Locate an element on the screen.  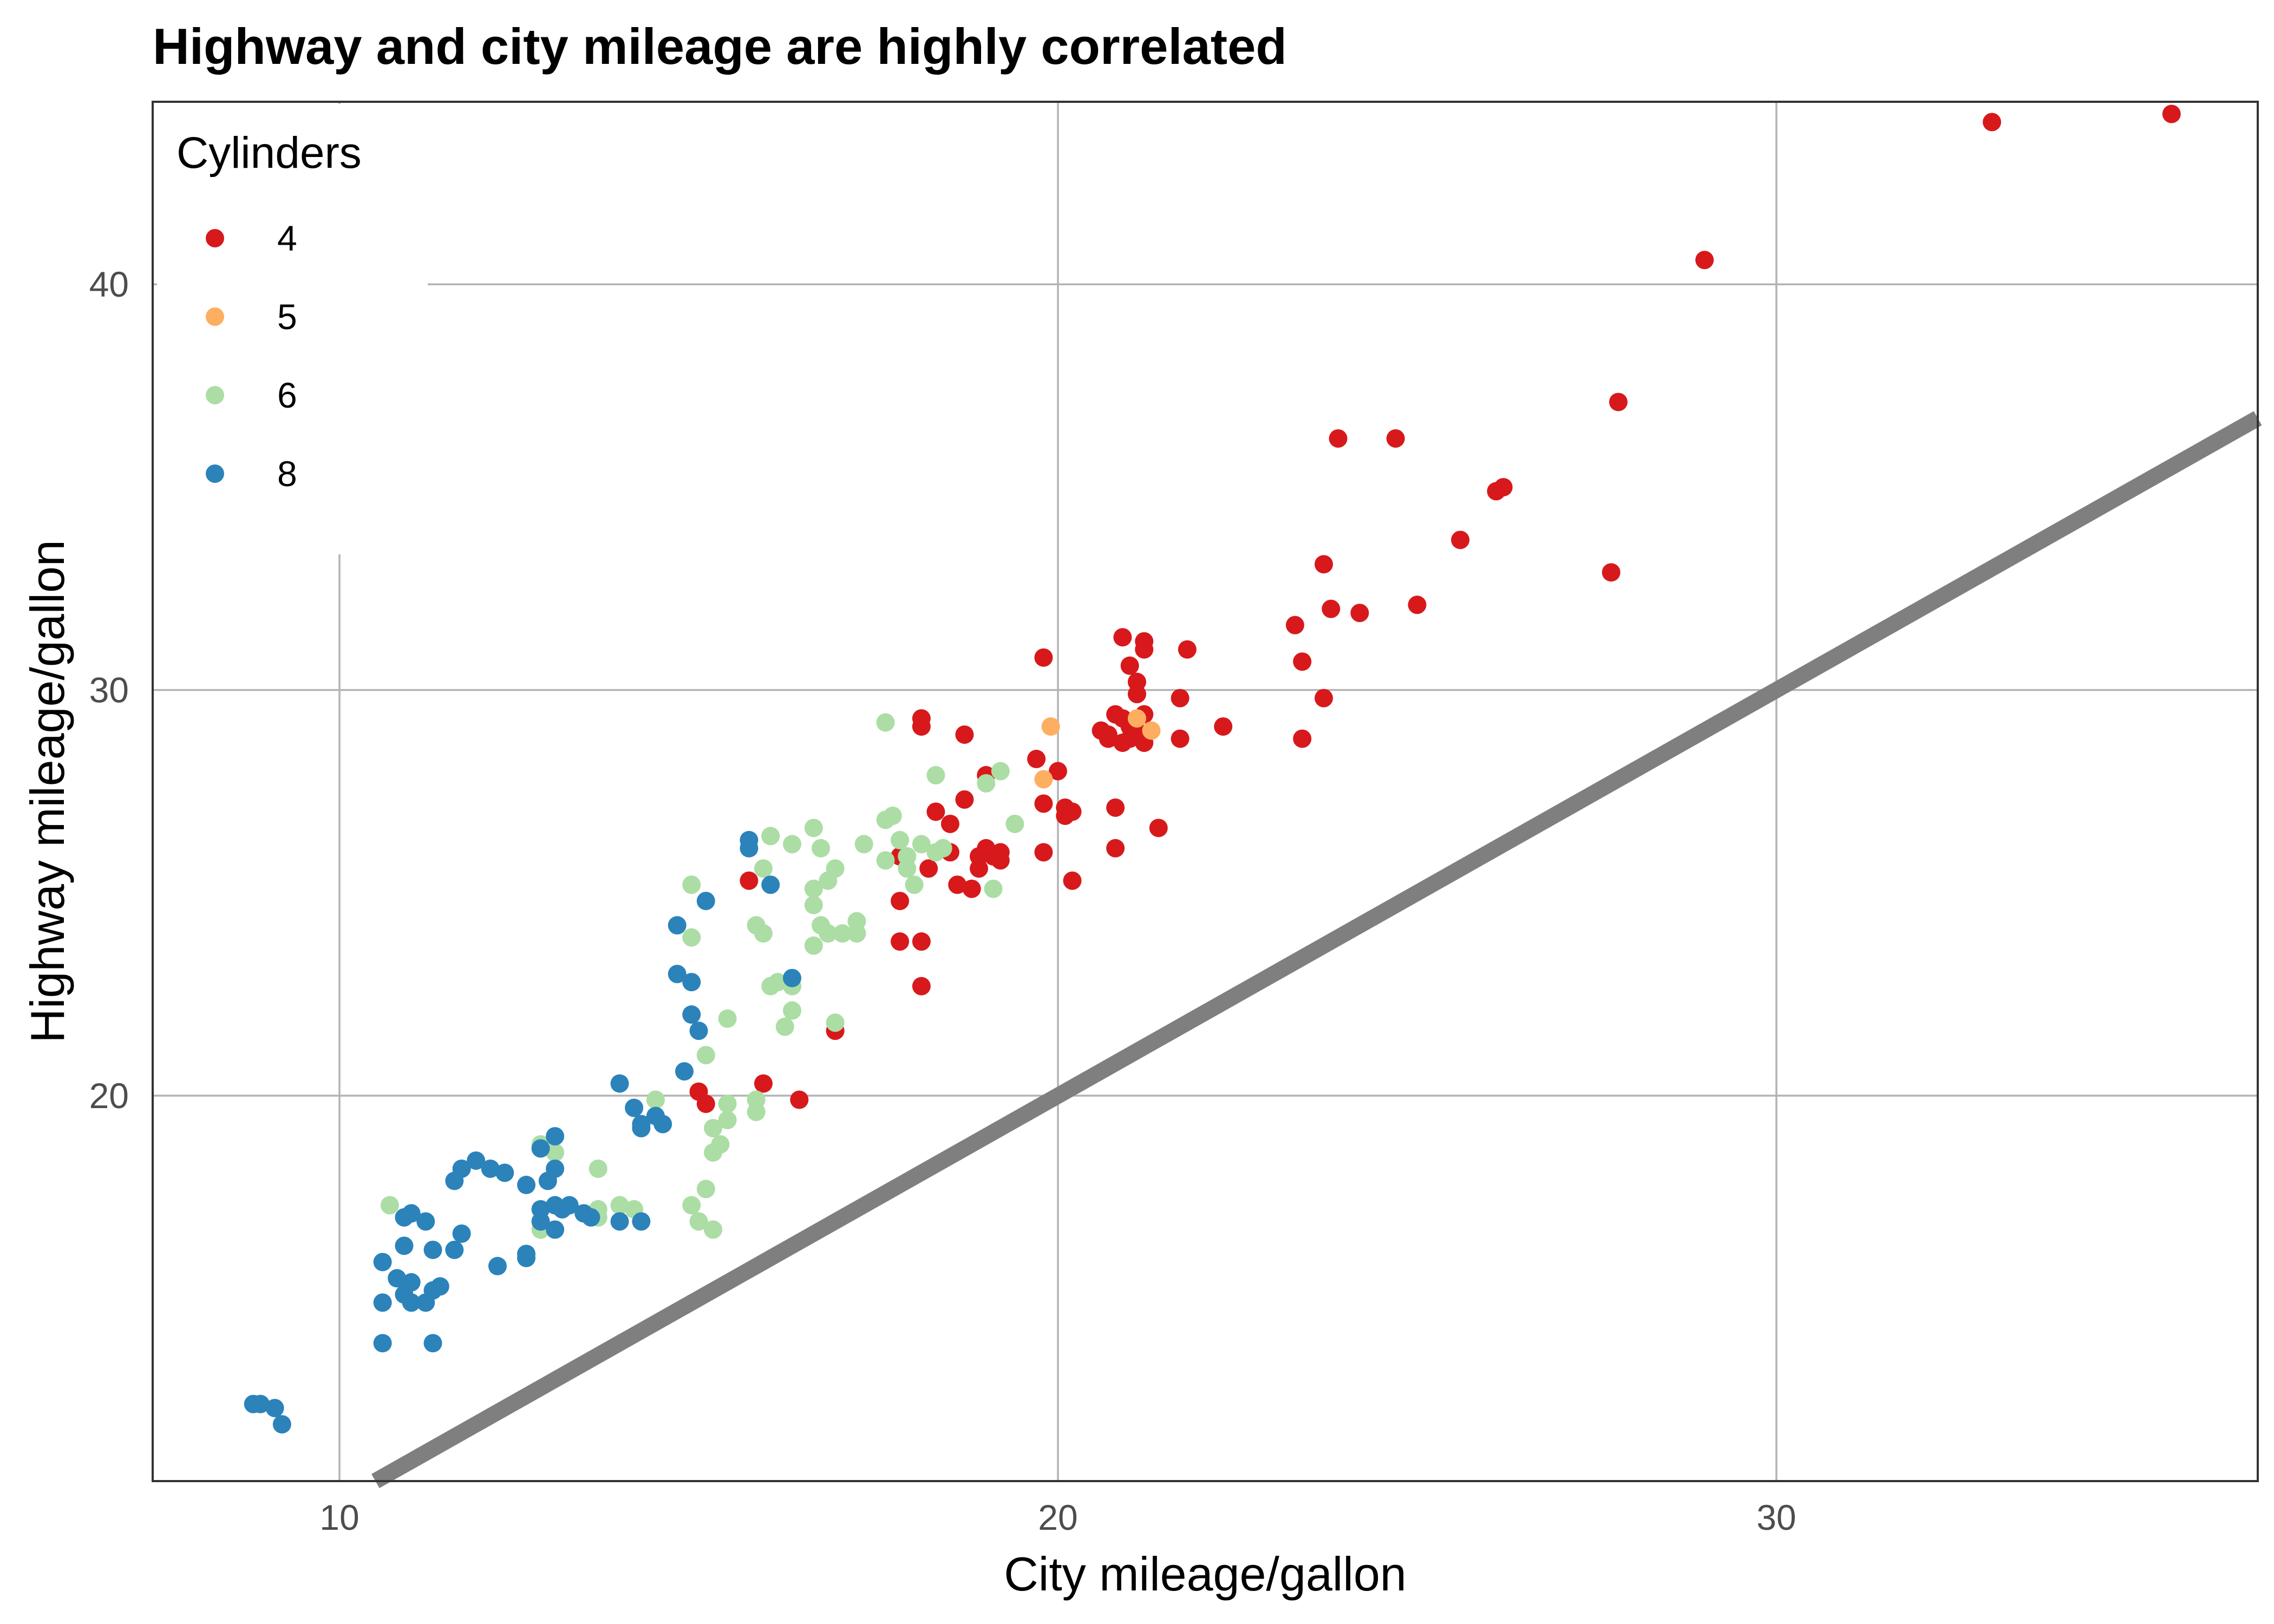
x-axis-title: City mileage/gallon is located at coordinates (1206, 1574).